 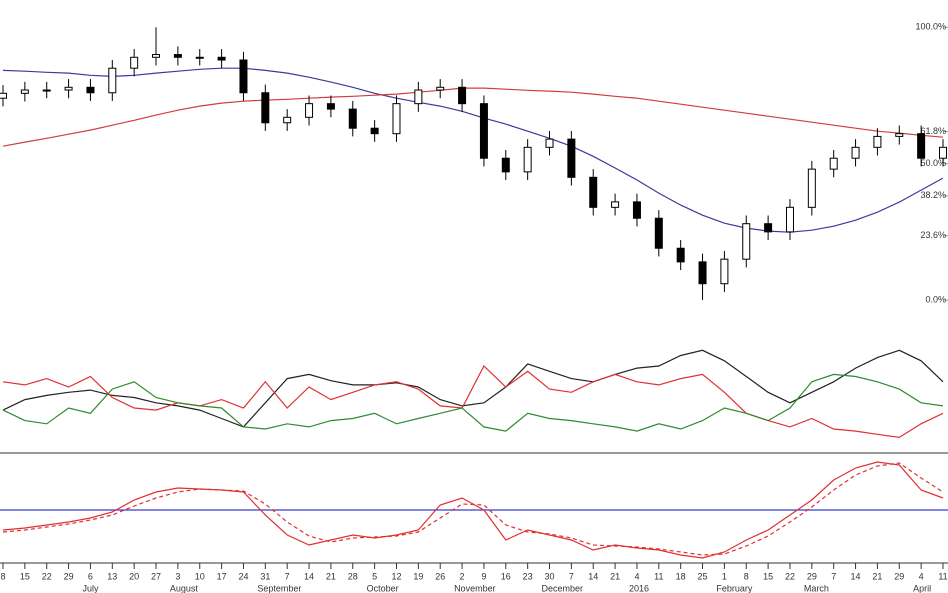 I want to click on x-tick-label: 1, so click(x=724, y=576).